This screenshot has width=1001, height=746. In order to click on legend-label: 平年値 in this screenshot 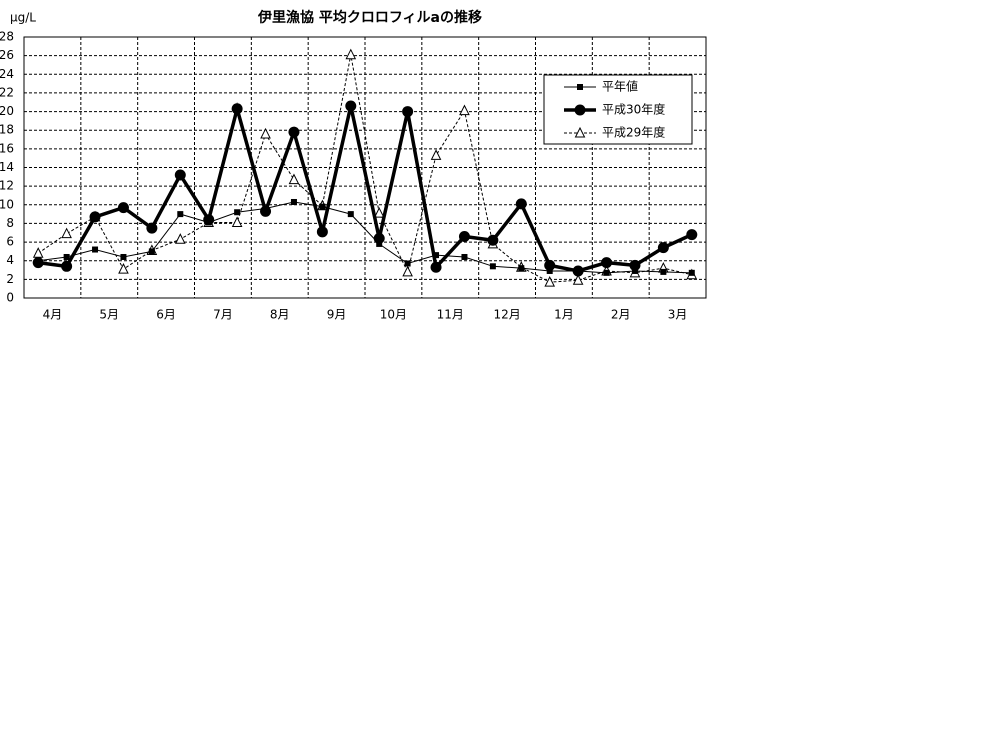, I will do `click(620, 86)`.